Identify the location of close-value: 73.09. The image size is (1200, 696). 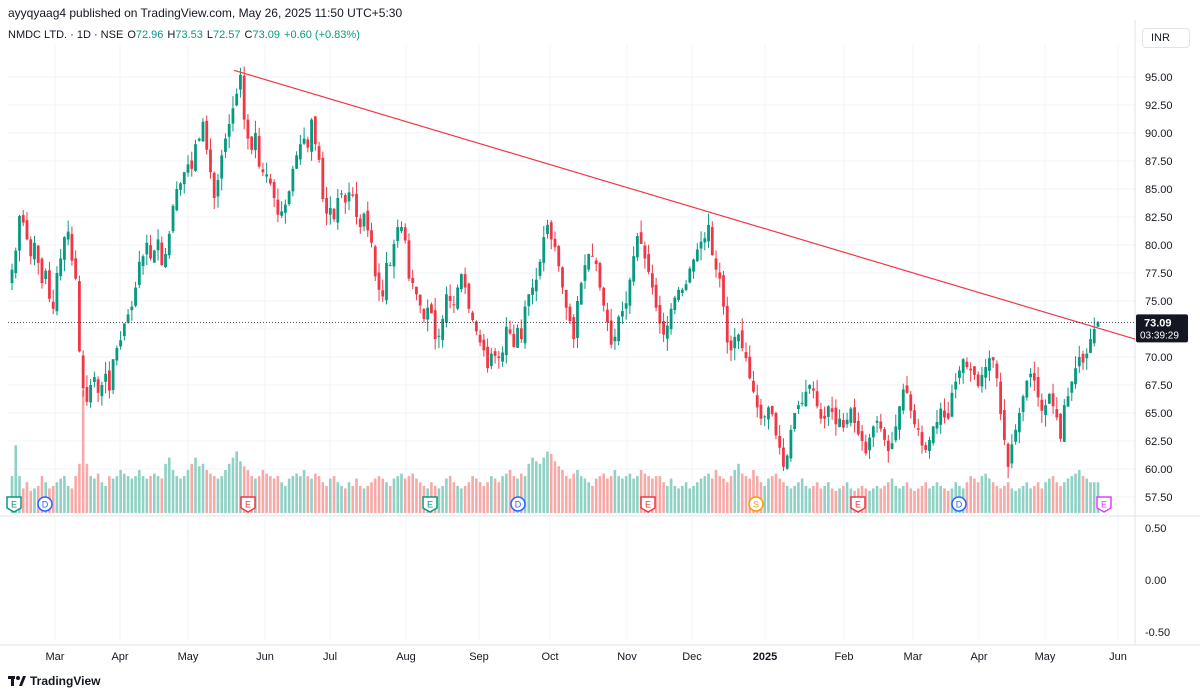
(266, 35).